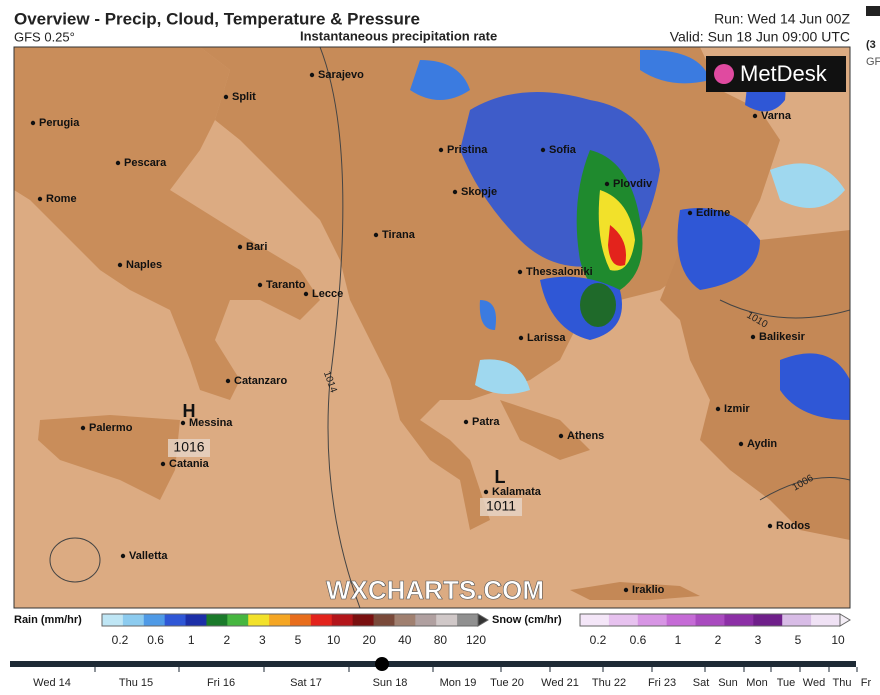  I want to click on timeline-label: Wed 21, so click(560, 683).